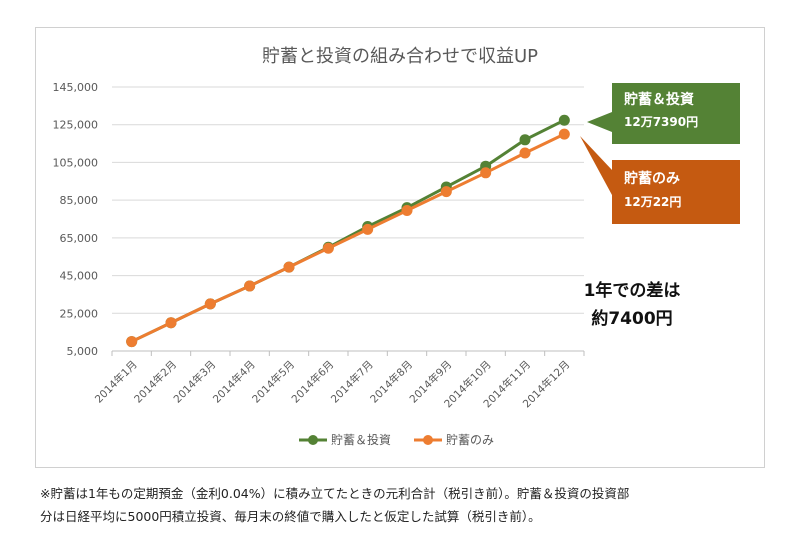 This screenshot has height=557, width=800. I want to click on y-tick-label: 125,000, so click(76, 125).